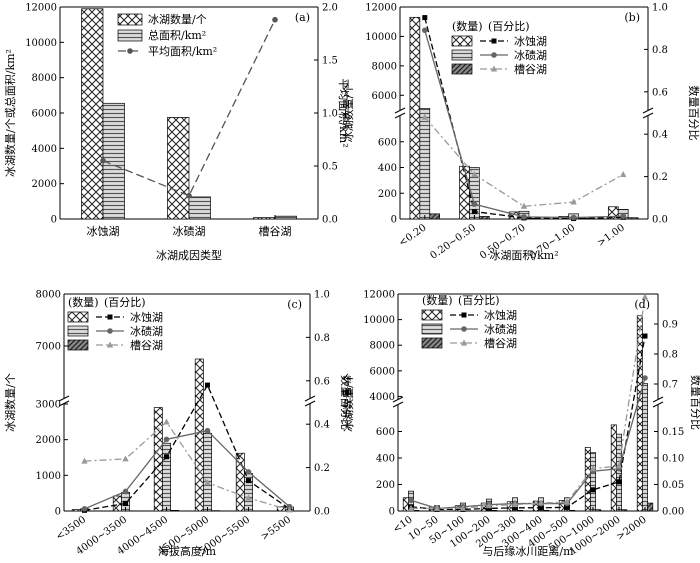 The image size is (700, 563). What do you see at coordinates (381, 37) in the screenshot?
I see `y-tick-label: 10000` at bounding box center [381, 37].